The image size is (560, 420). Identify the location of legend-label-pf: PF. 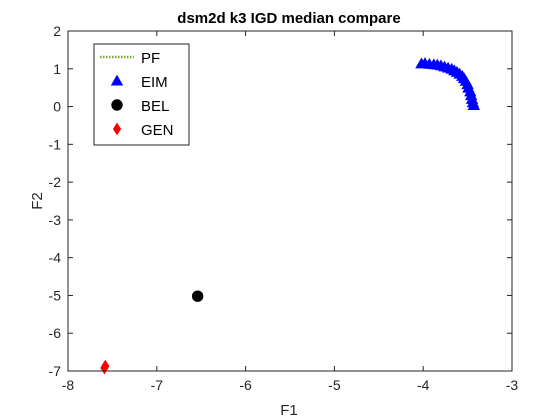
(150, 58).